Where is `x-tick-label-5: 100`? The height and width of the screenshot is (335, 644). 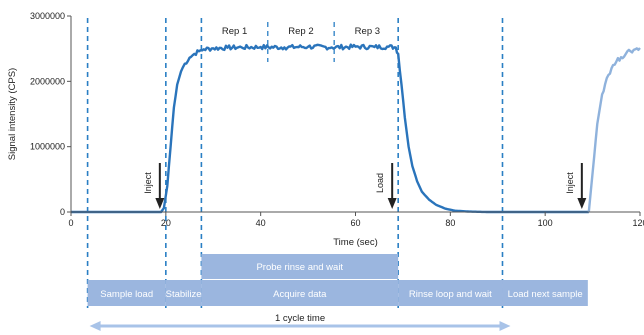 x-tick-label-5: 100 is located at coordinates (545, 223).